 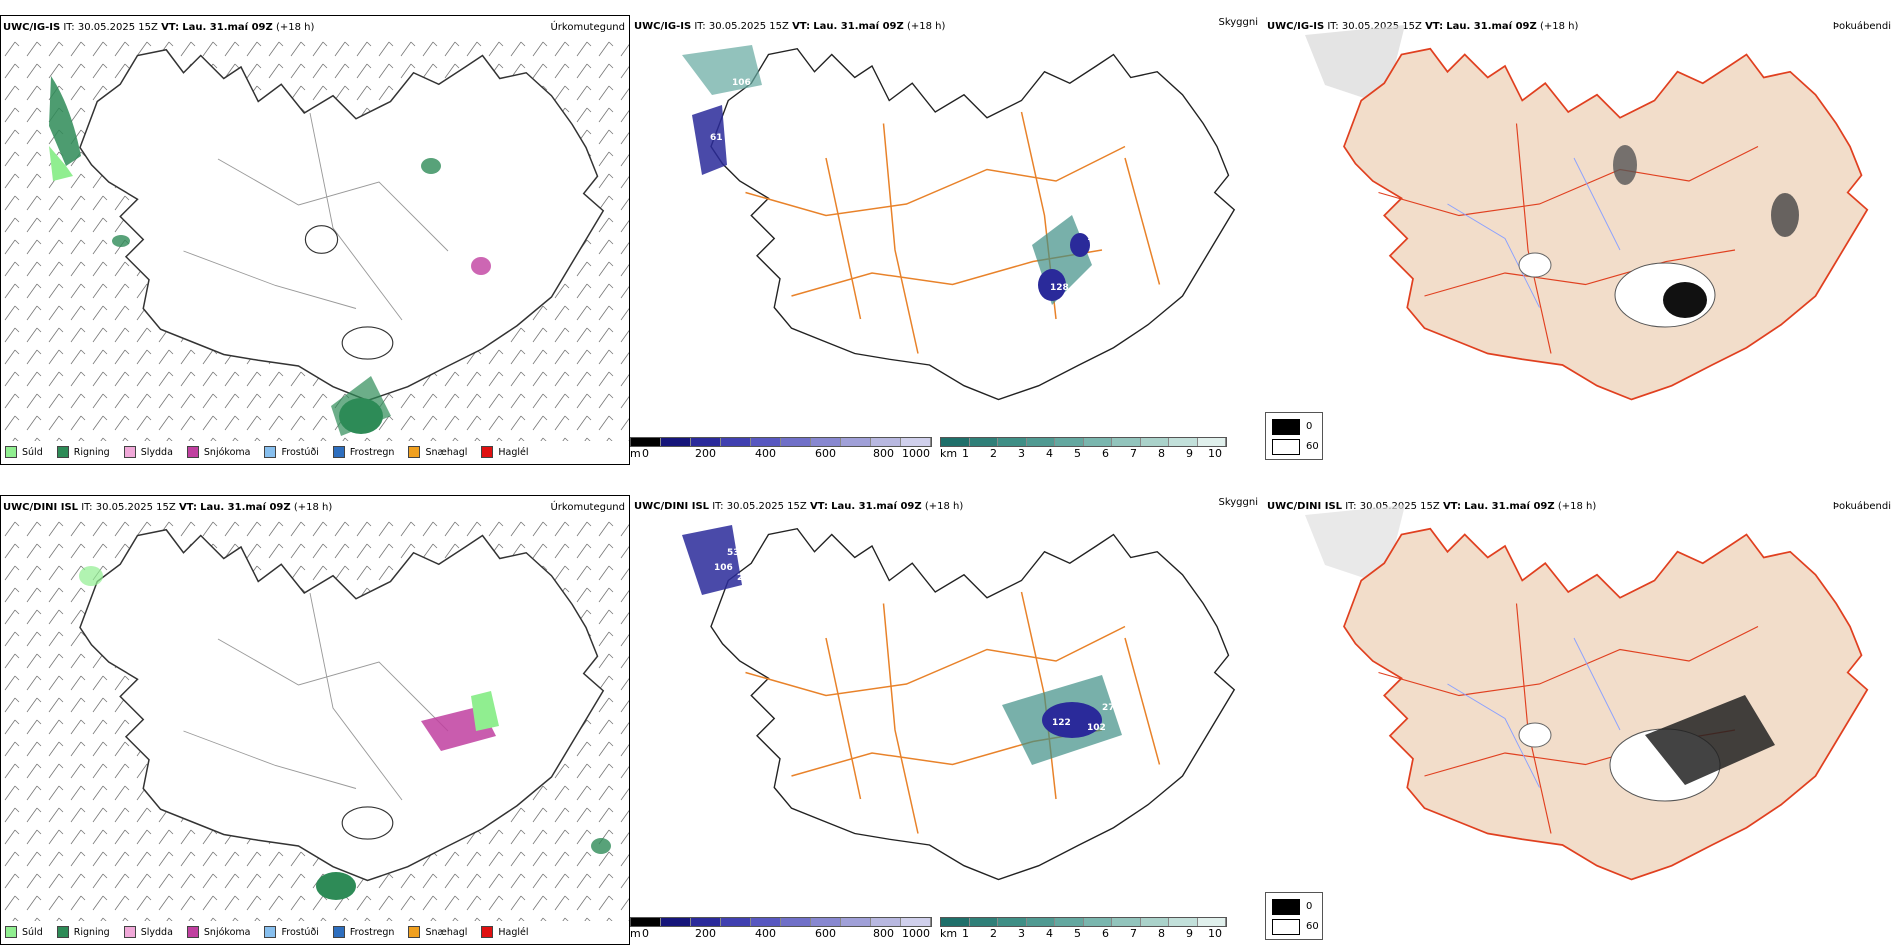 What do you see at coordinates (1108, 708) in the screenshot?
I see `vis-value-label: 27` at bounding box center [1108, 708].